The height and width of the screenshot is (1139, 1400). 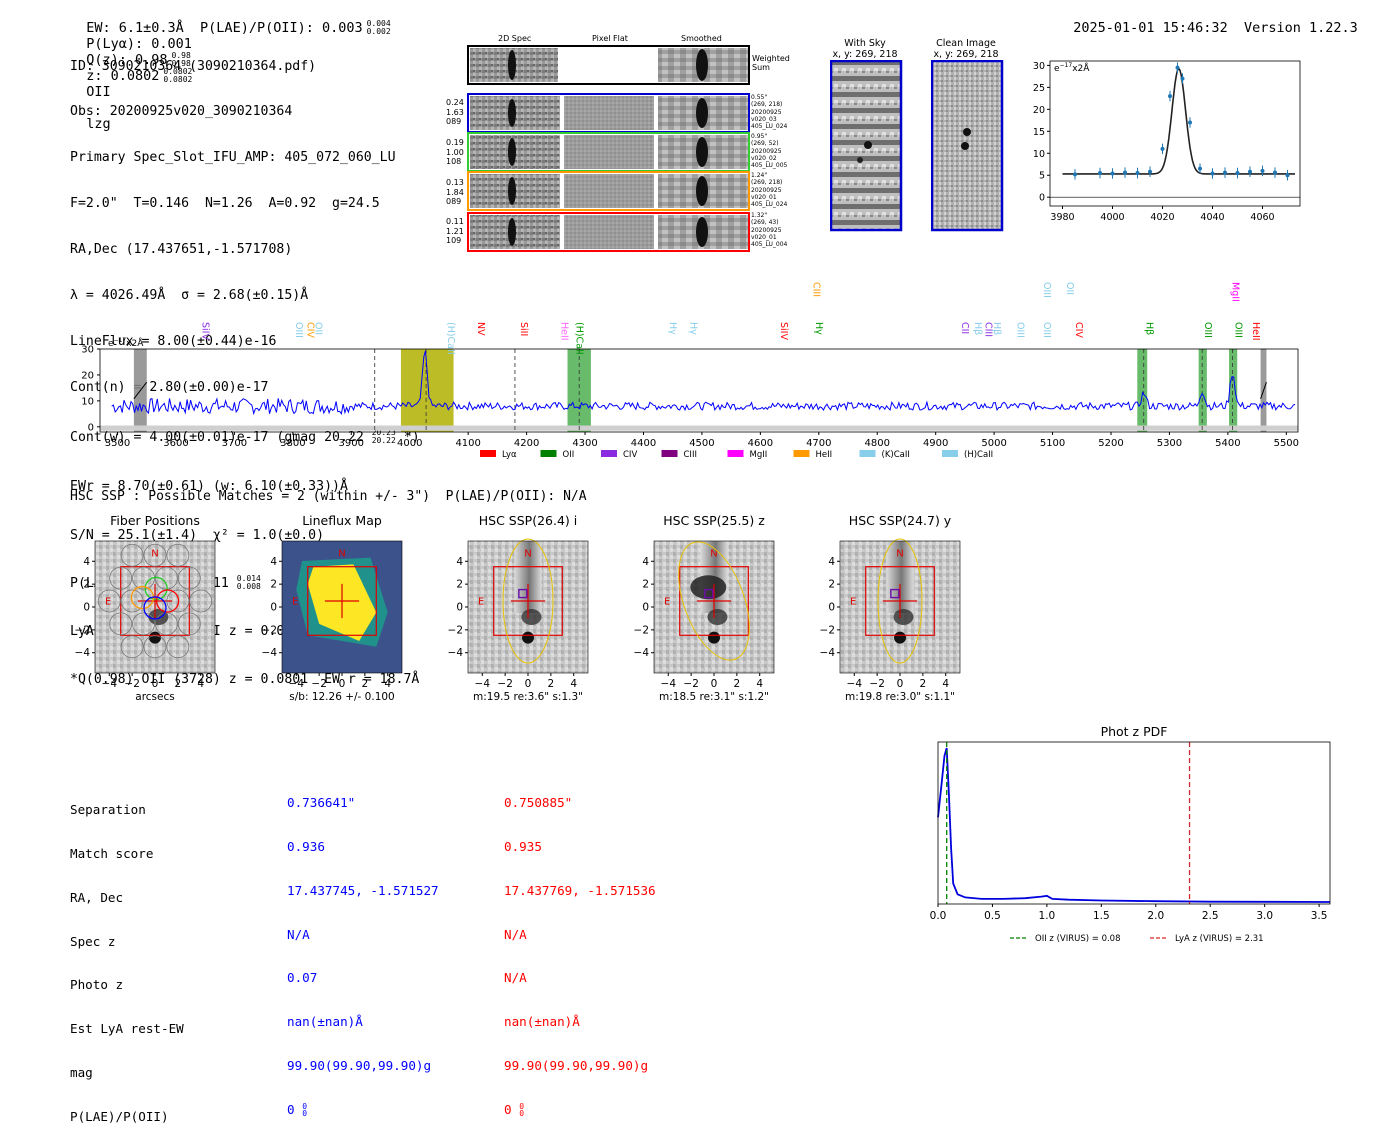 I want to click on panel-xlabel: s/b: 12.26 +/- 0.100, so click(x=341, y=697).